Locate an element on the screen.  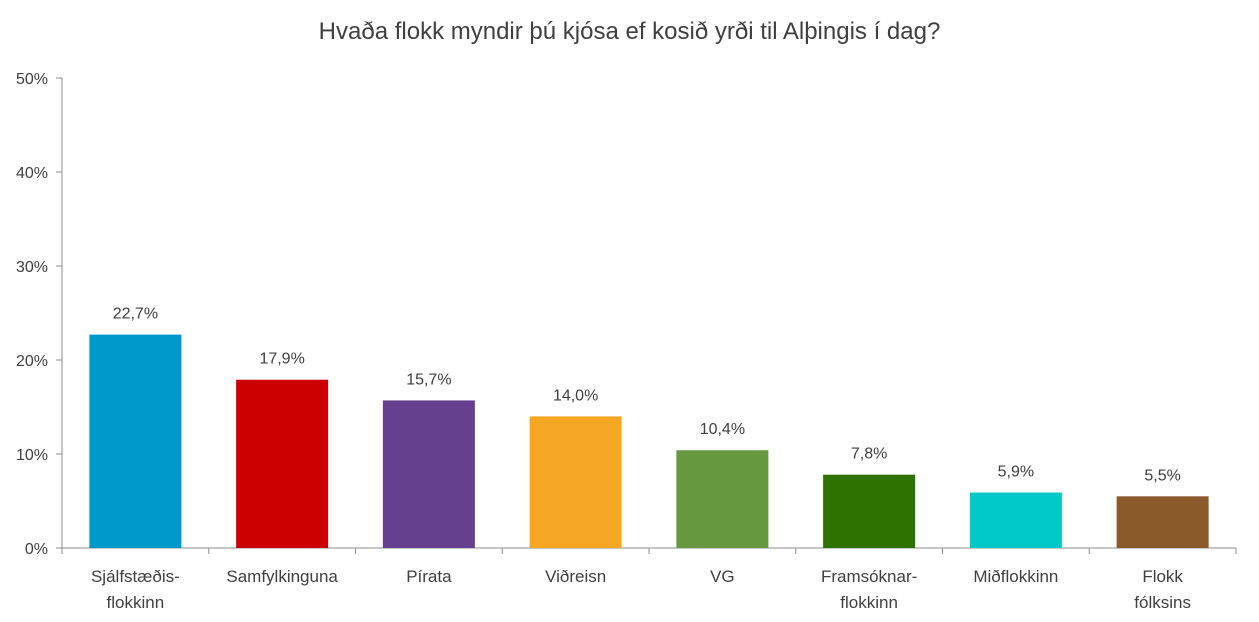
x-category-label: Sjálfstæðis- is located at coordinates (135, 576).